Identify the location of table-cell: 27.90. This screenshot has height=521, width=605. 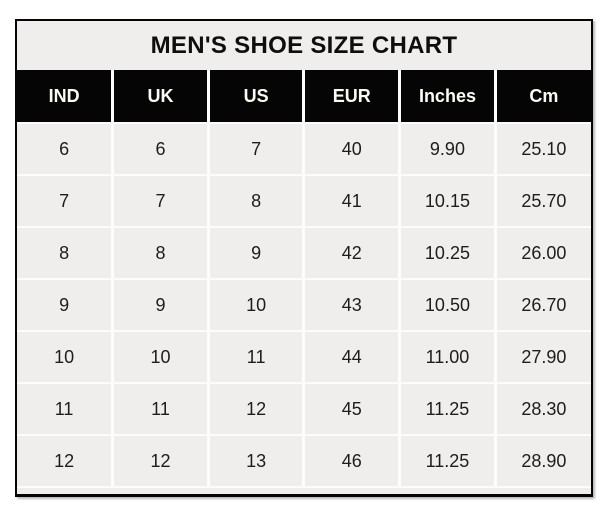
(542, 356).